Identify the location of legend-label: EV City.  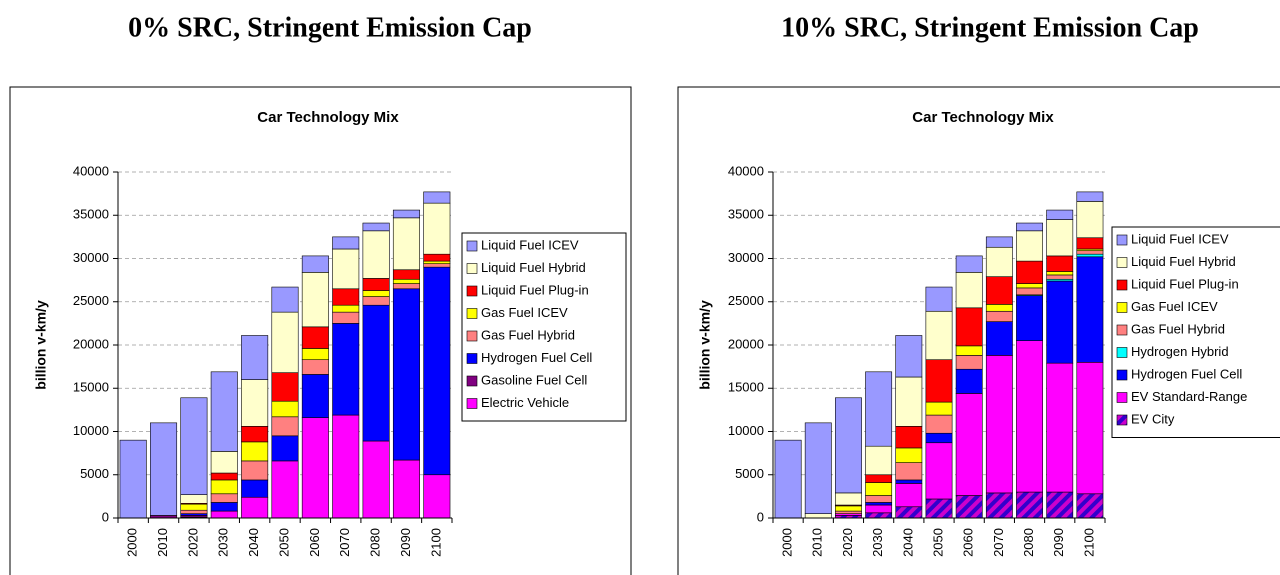
(1153, 418).